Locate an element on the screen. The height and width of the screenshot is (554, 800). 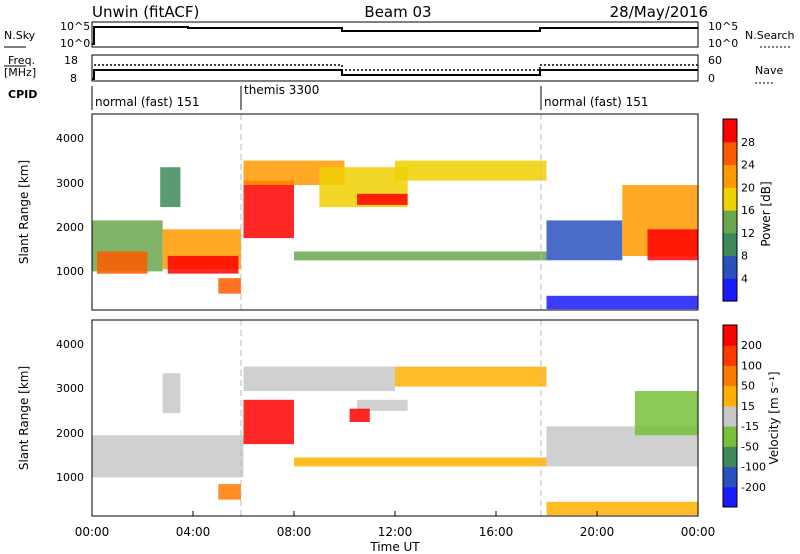
noise-right-tick-top: 10^5 is located at coordinates (723, 26).